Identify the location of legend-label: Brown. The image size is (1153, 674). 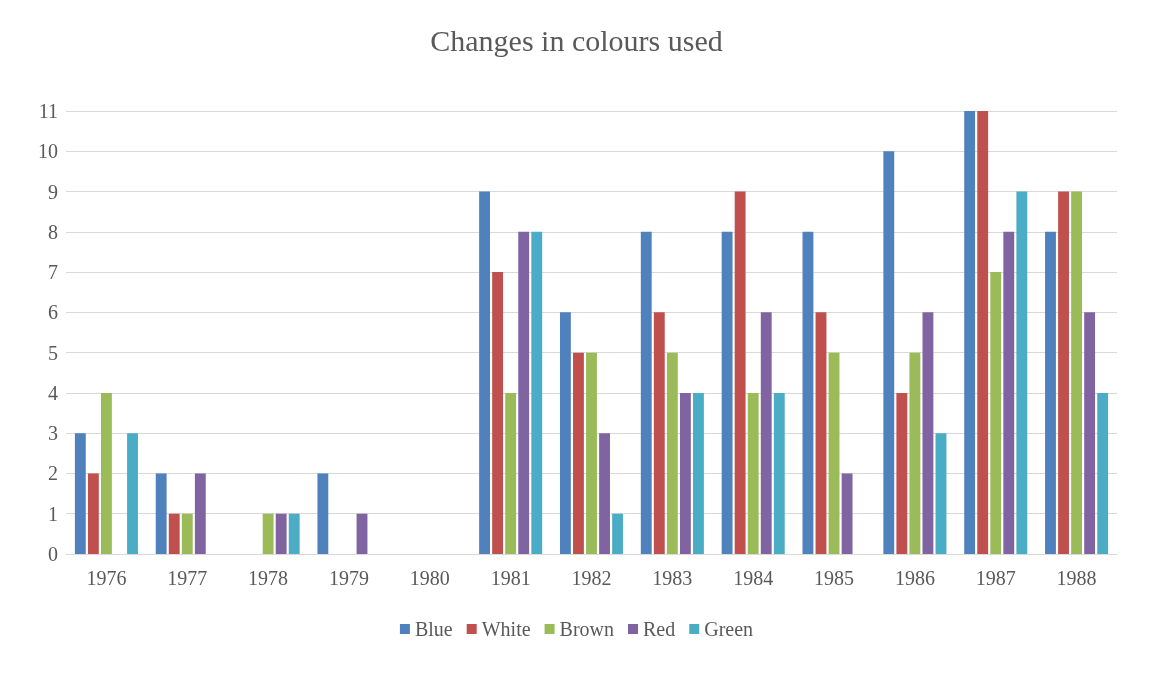
(587, 629).